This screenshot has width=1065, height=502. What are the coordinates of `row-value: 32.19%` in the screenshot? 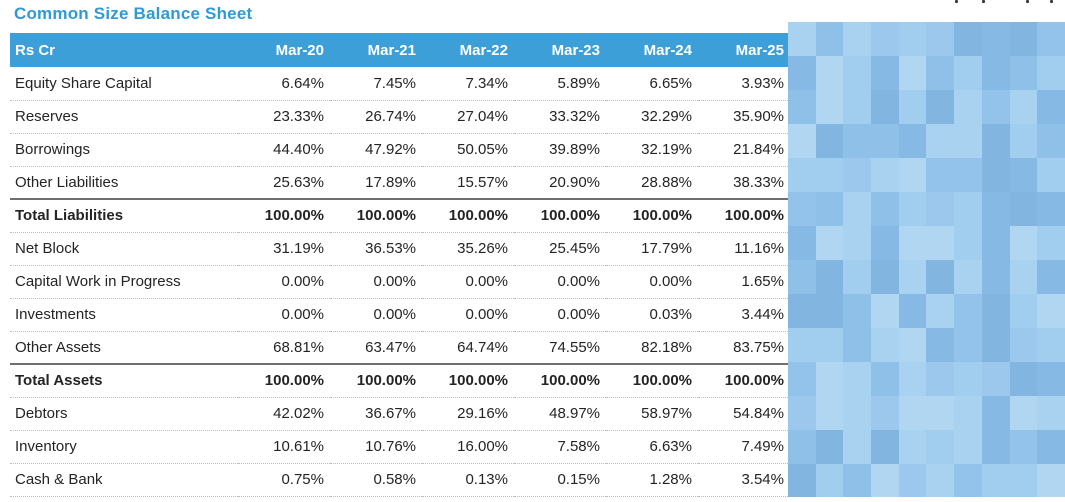 It's located at (652, 150).